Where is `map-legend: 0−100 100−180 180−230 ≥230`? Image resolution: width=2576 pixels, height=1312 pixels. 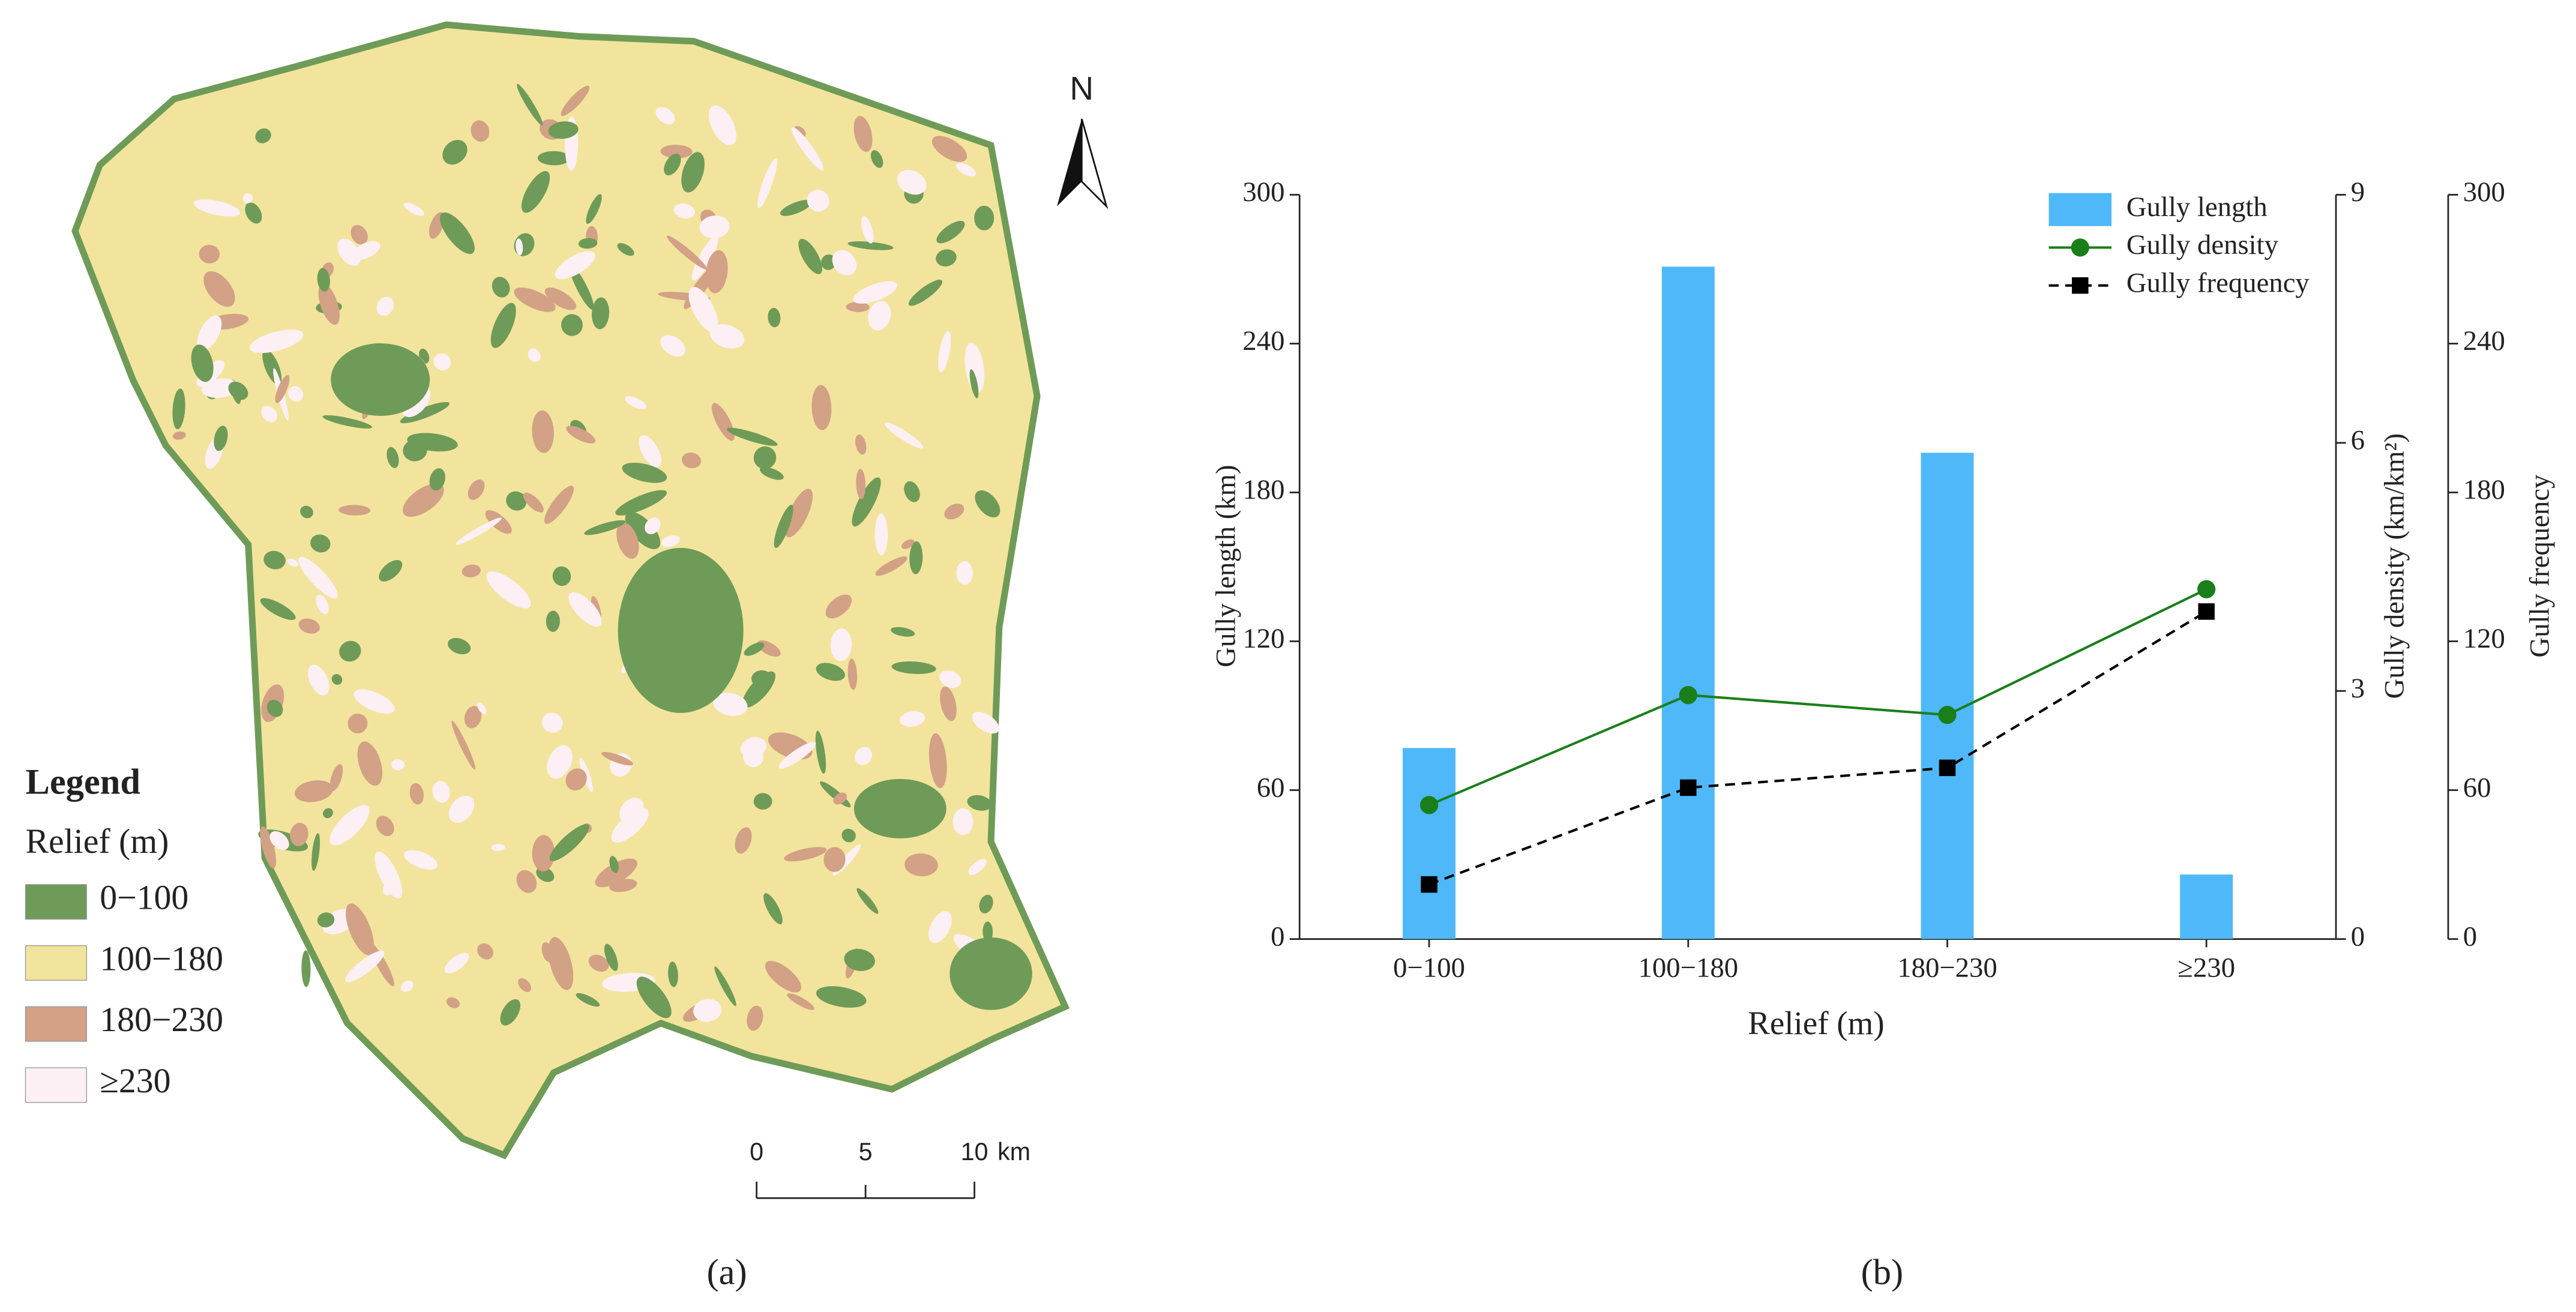 map-legend: 0−100 100−180 180−230 ≥230 is located at coordinates (124, 991).